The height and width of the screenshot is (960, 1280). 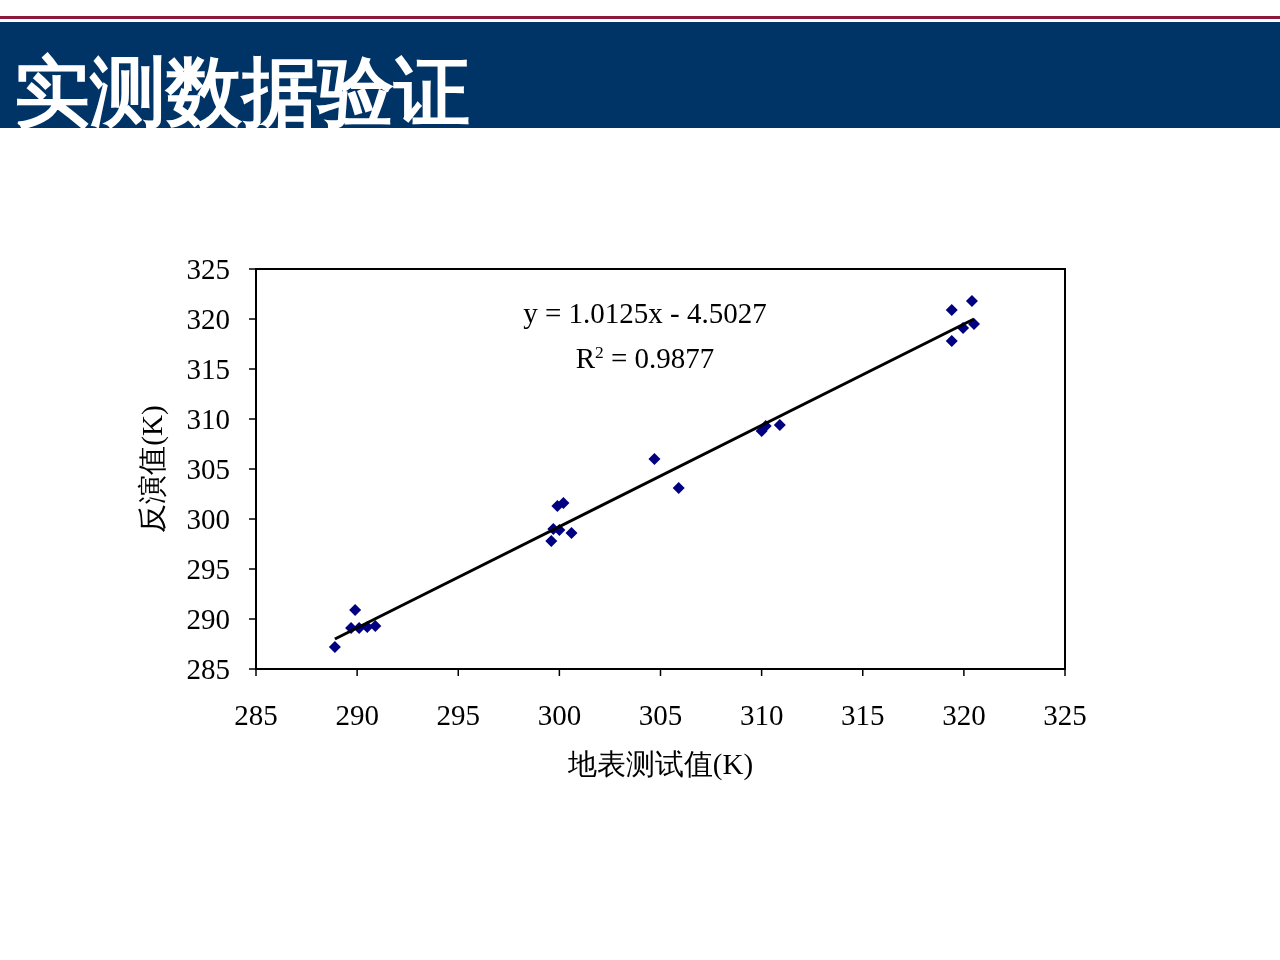 What do you see at coordinates (761, 715) in the screenshot?
I see `x-tick-label: 310` at bounding box center [761, 715].